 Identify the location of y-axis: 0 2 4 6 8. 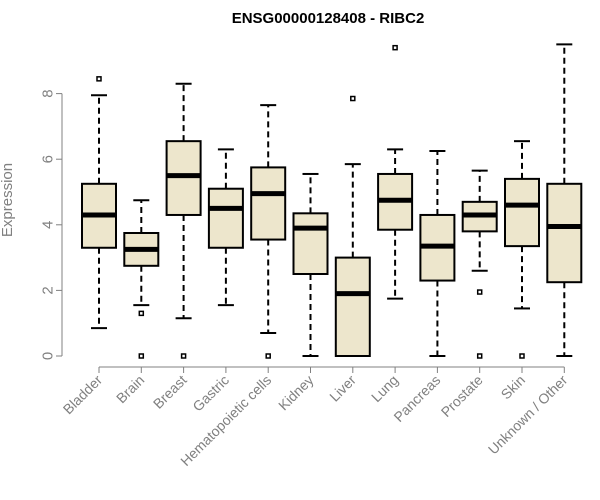
(51, 224).